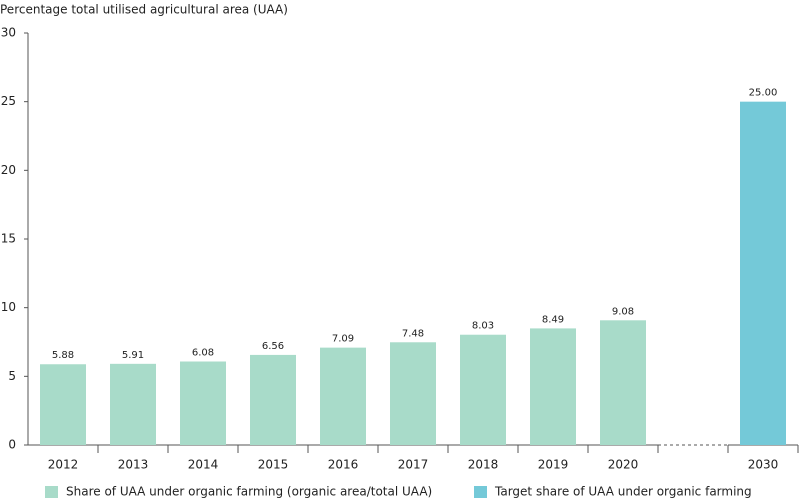 Image resolution: width=800 pixels, height=500 pixels. What do you see at coordinates (8, 307) in the screenshot?
I see `y-tick-label: 10` at bounding box center [8, 307].